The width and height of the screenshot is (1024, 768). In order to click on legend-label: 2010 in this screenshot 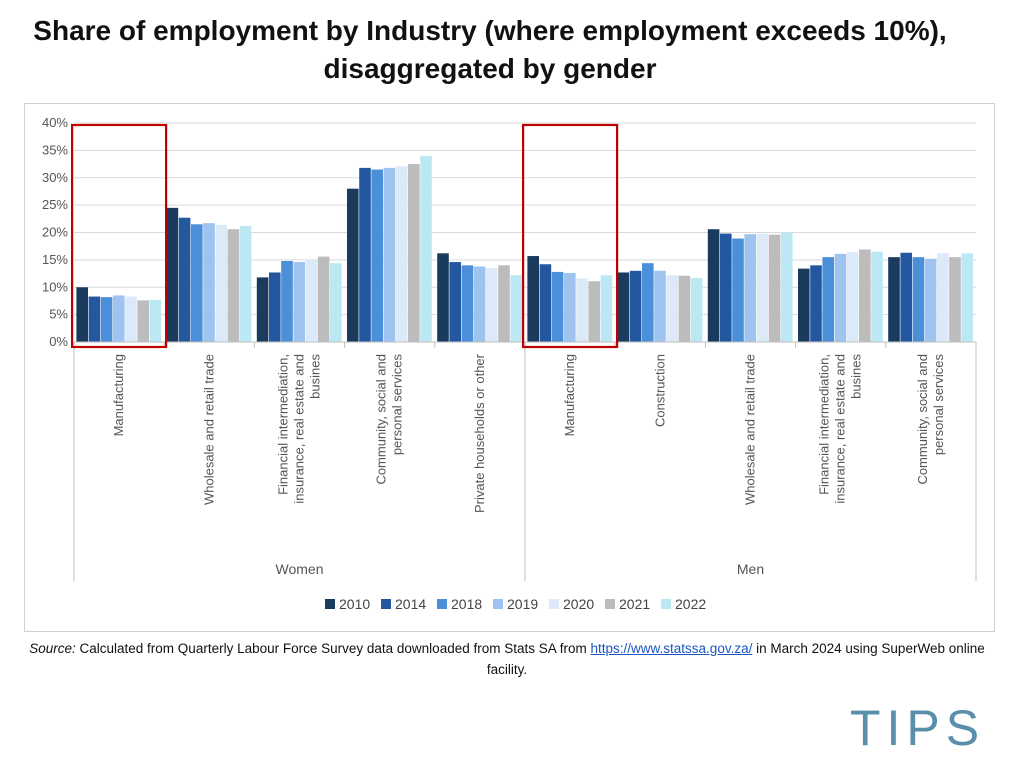, I will do `click(354, 604)`.